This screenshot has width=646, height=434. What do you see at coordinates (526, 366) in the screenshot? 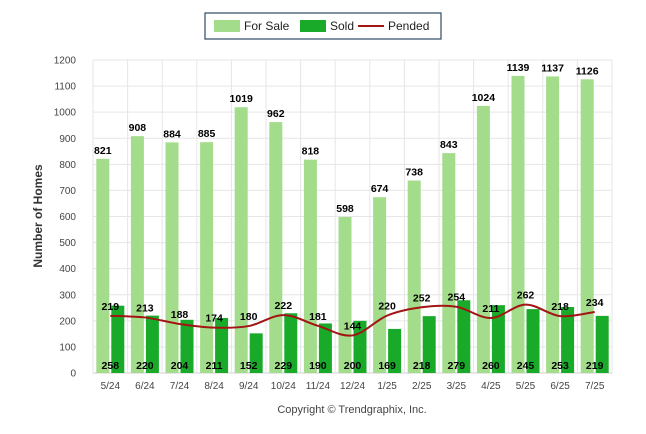
I see `data-label-sold-12: 245` at bounding box center [526, 366].